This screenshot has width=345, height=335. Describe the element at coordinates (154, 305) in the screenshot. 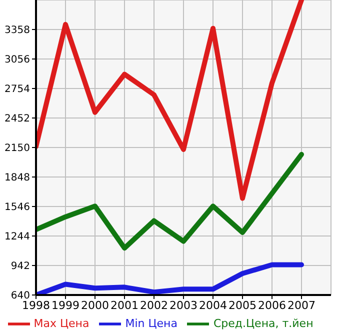

I see `x-tick-label: 2002` at that location.